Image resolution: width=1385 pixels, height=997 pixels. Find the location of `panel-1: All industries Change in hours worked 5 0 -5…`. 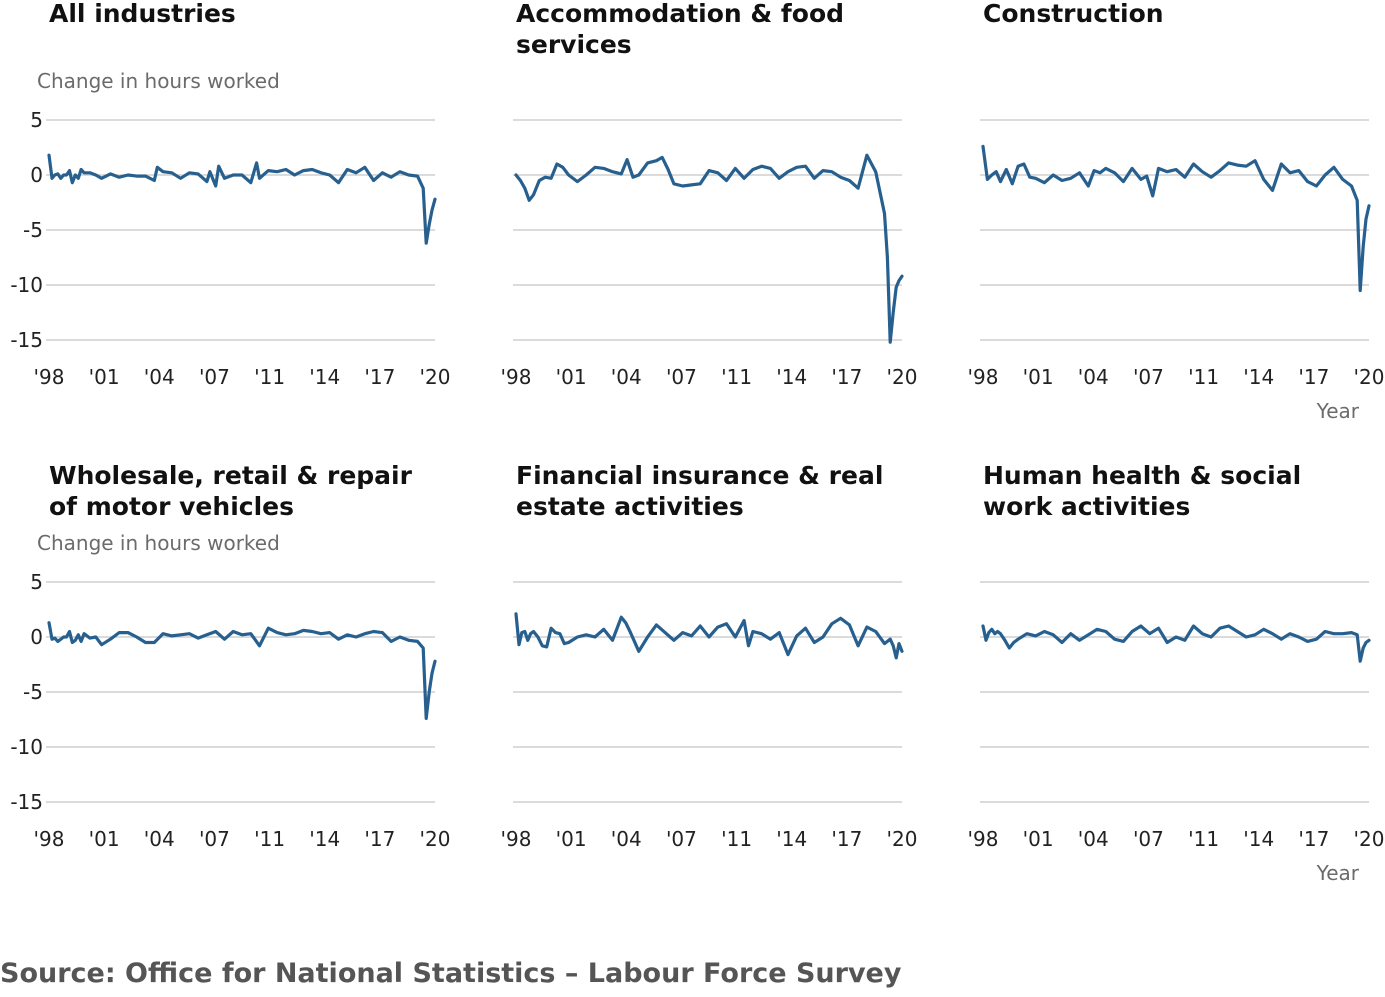

panel-1: All industries Change in hours worked 5 0 -5… is located at coordinates (230, 194).